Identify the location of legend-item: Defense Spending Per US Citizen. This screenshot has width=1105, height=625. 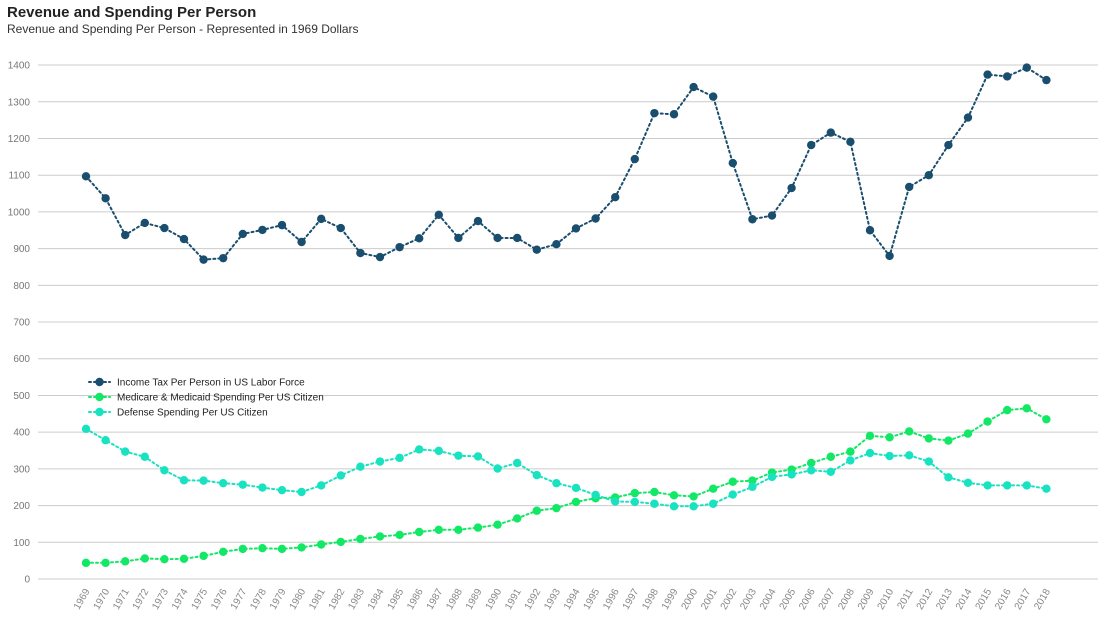
(178, 413).